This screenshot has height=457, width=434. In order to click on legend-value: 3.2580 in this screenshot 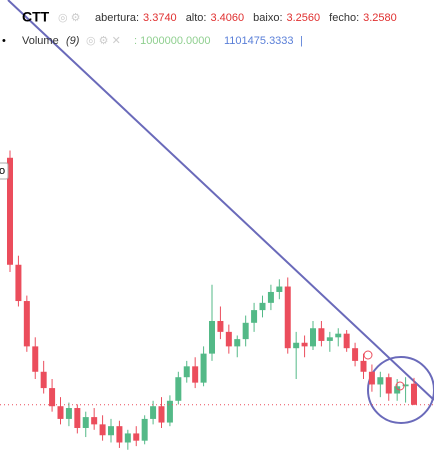, I will do `click(380, 18)`.